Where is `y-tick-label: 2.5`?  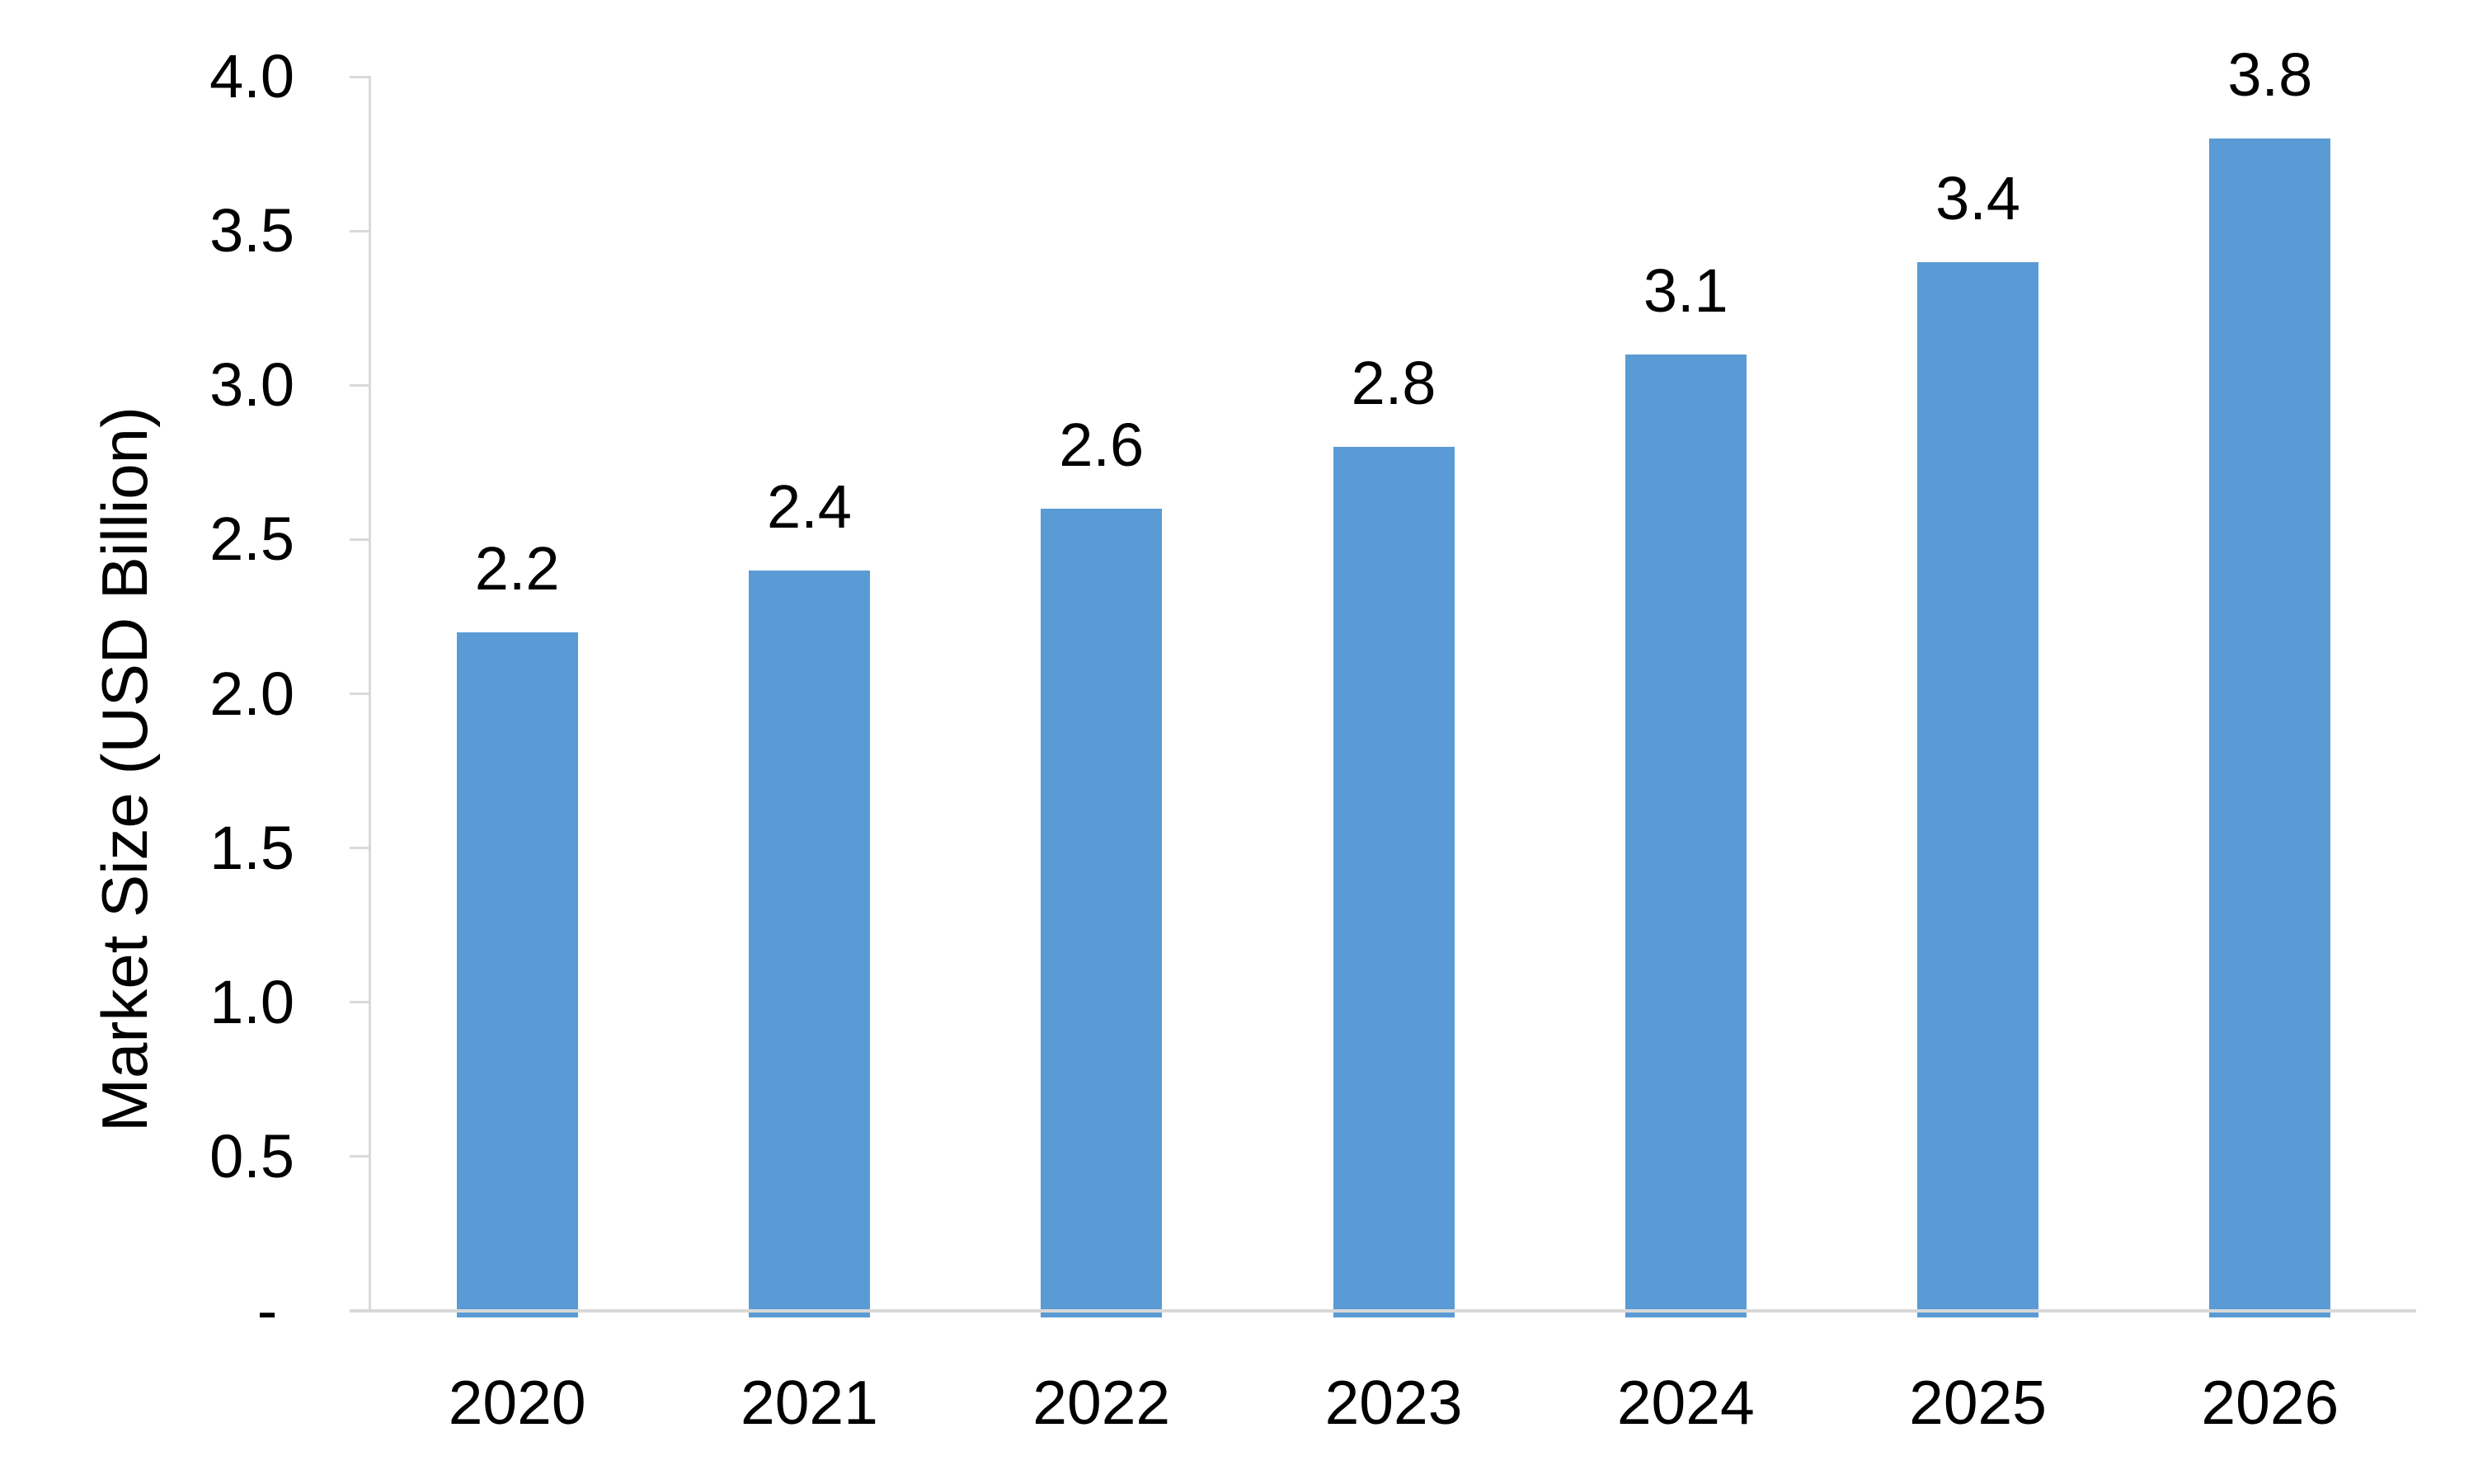 y-tick-label: 2.5 is located at coordinates (252, 539).